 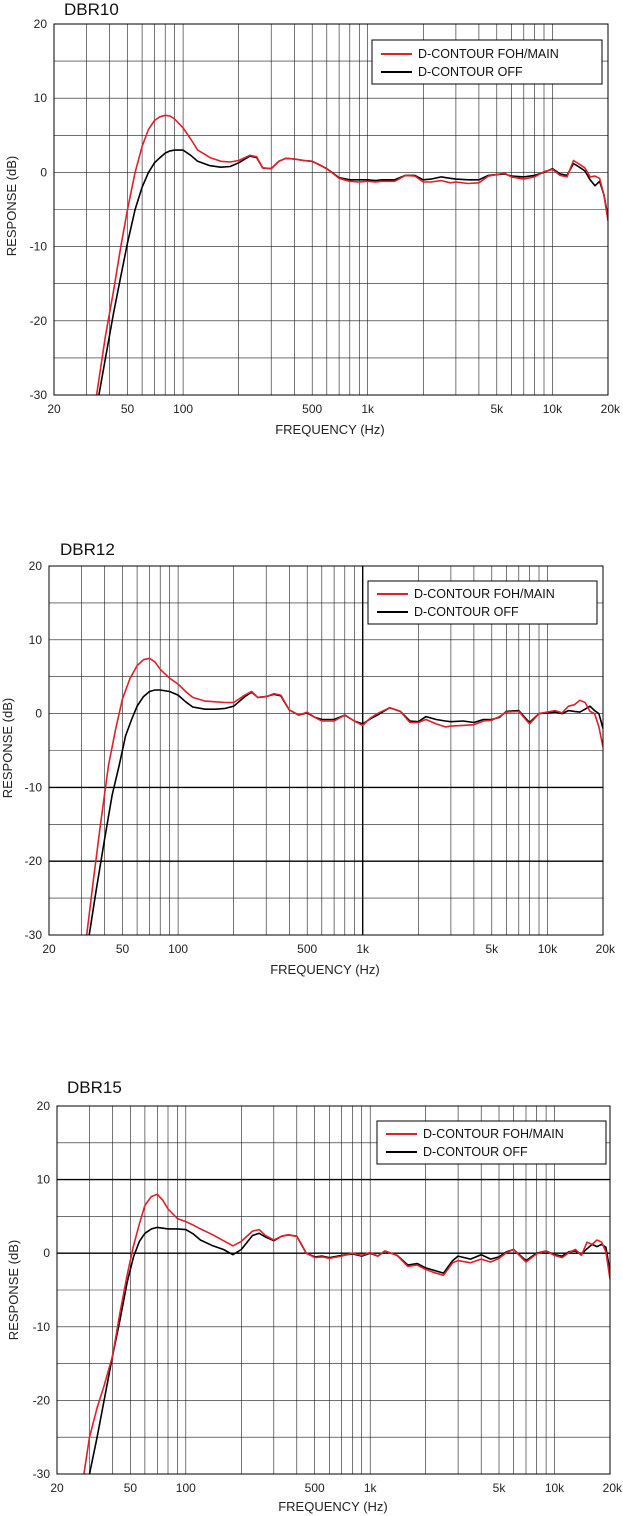 What do you see at coordinates (353, 272) in the screenshot?
I see `series-line-off` at bounding box center [353, 272].